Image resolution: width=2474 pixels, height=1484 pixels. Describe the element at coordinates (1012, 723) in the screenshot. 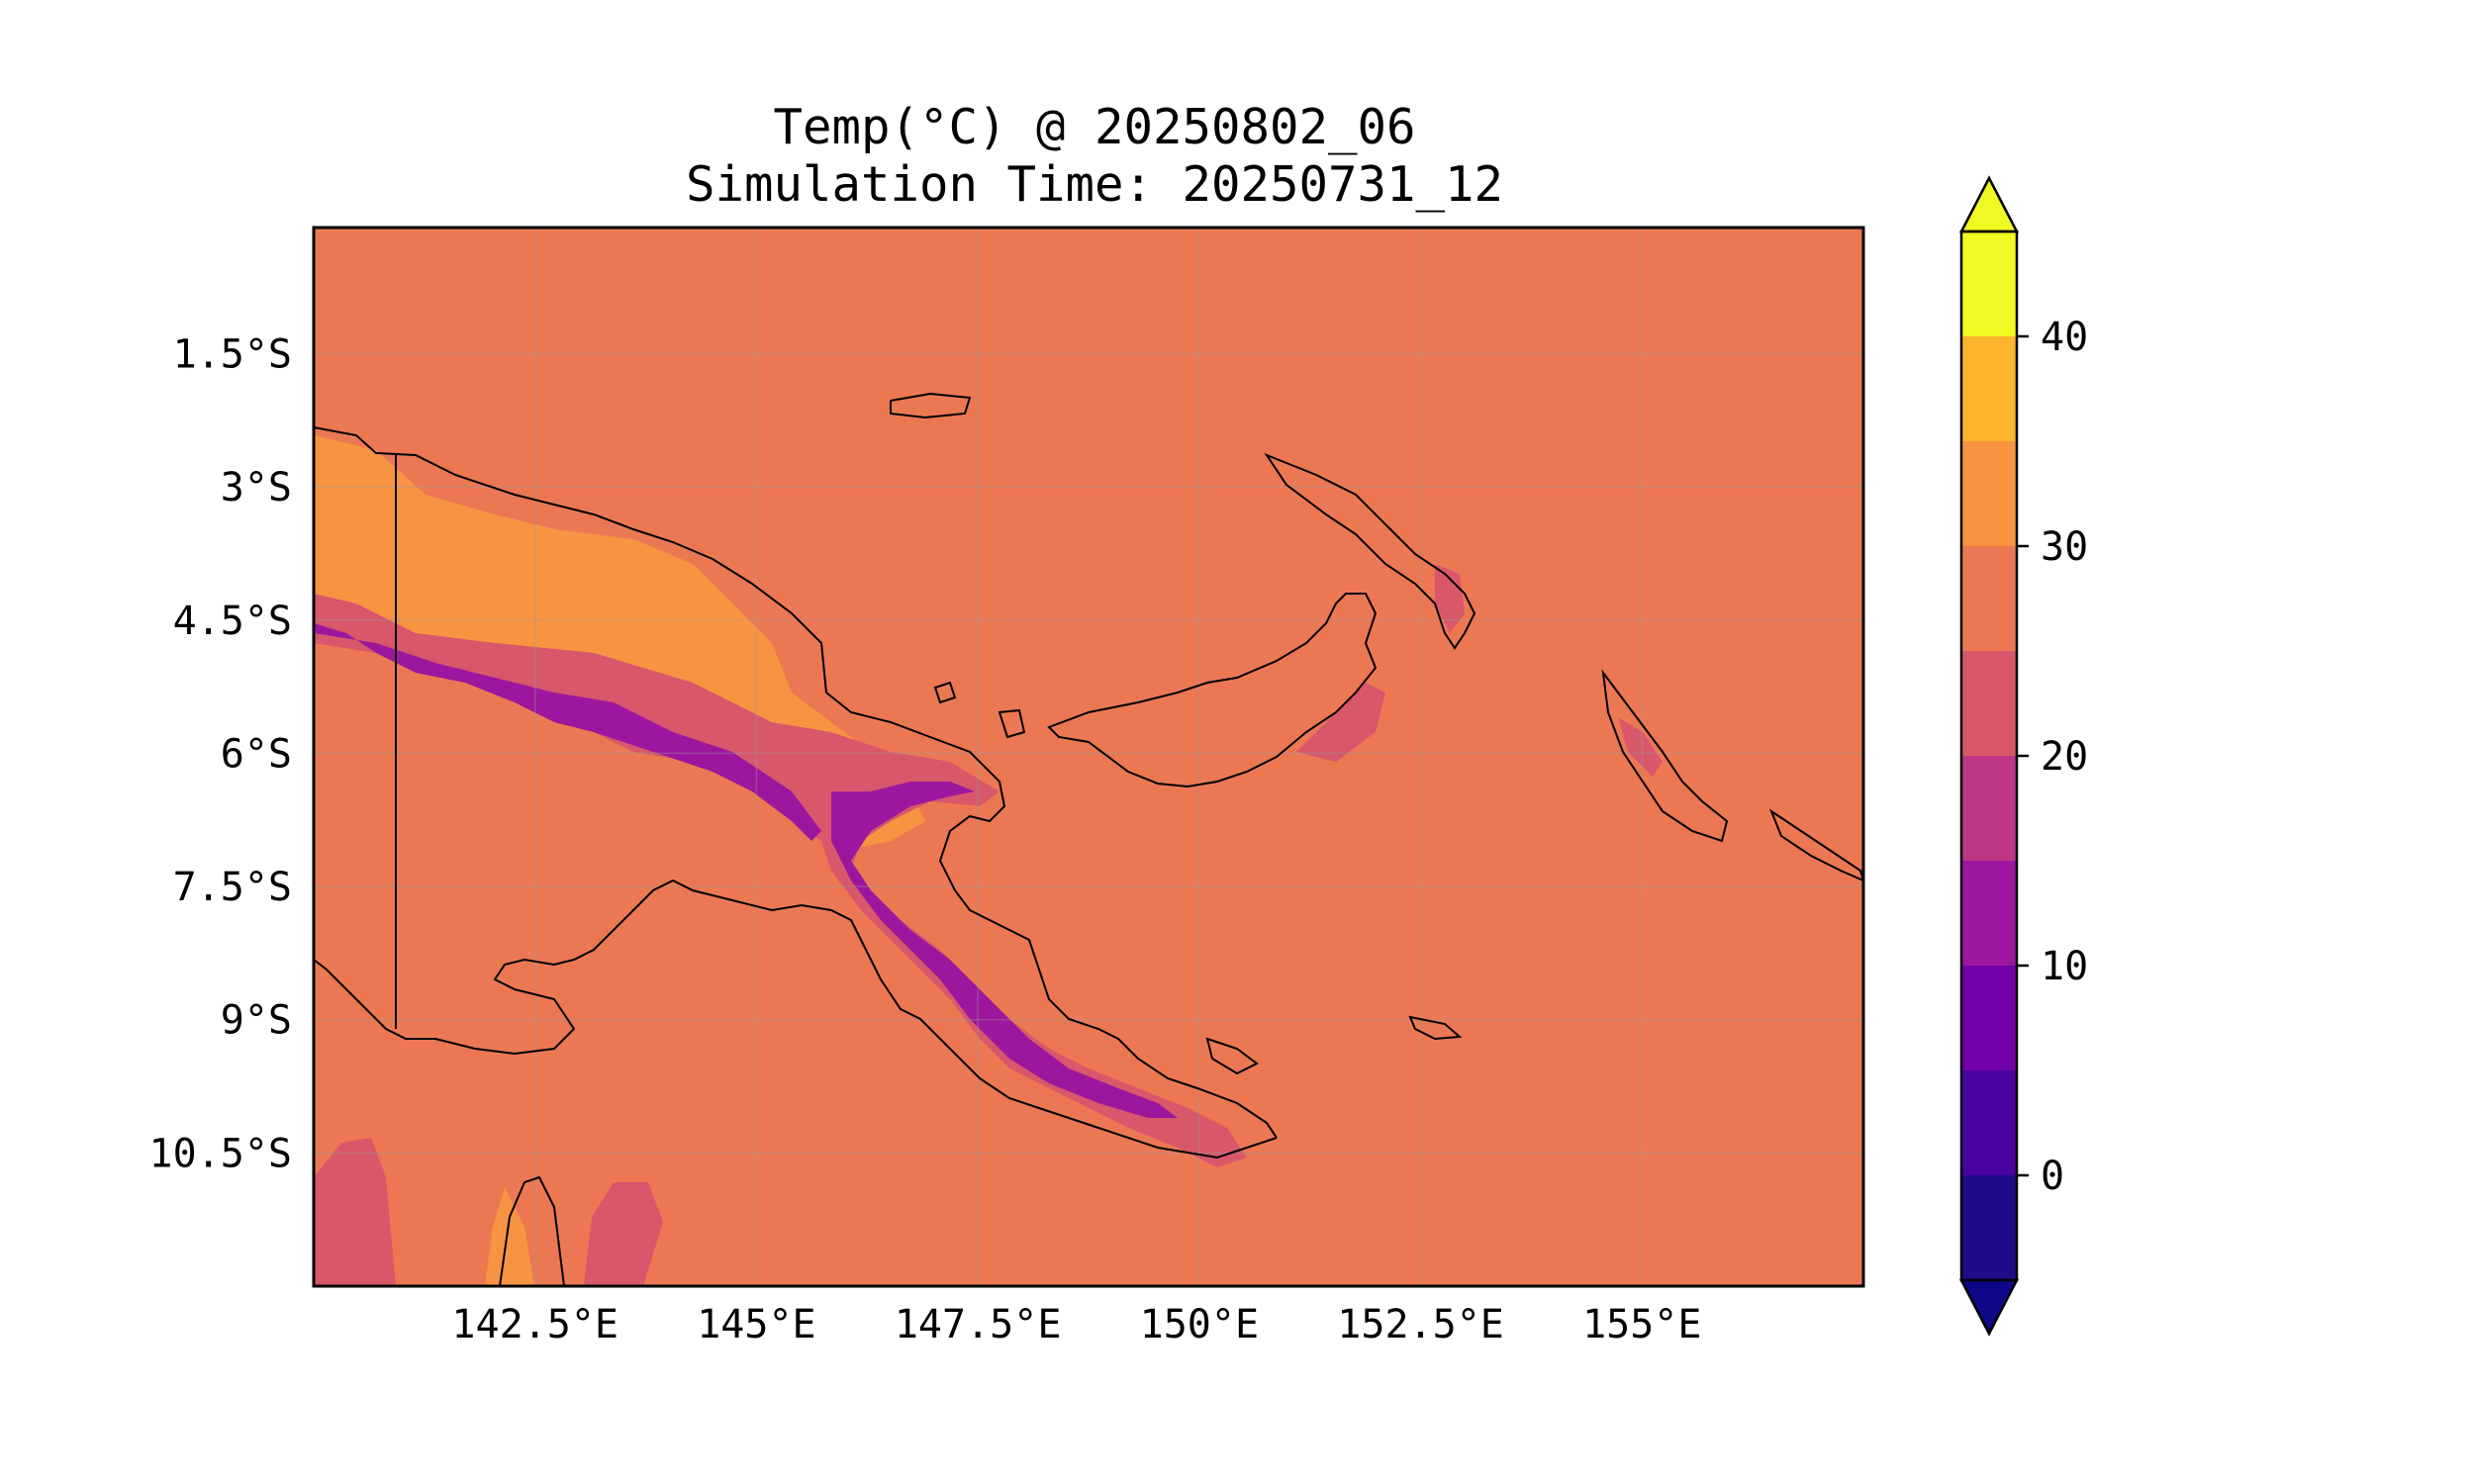

I see `coastline-karkar` at that location.